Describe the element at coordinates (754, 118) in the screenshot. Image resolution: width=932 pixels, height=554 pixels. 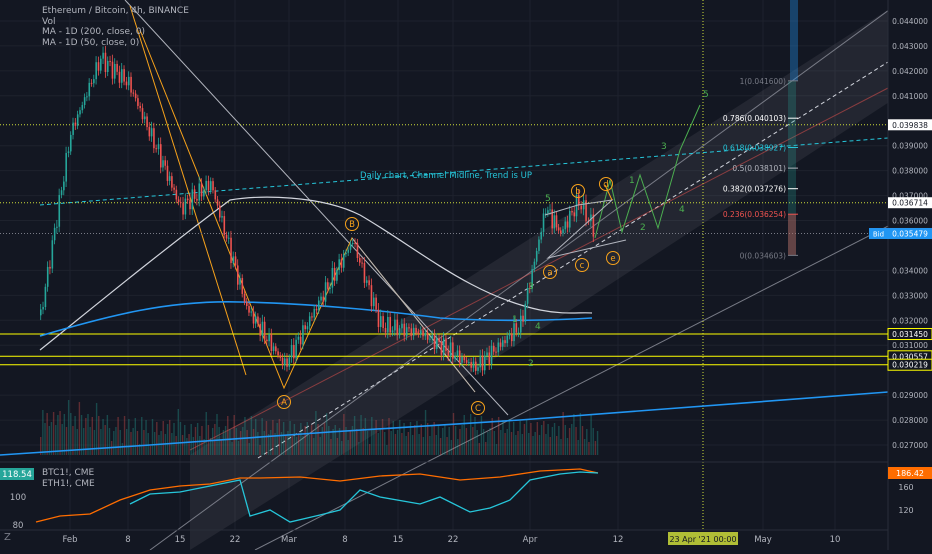
I see `fib-level-label: 0.786(0.040103)` at that location.